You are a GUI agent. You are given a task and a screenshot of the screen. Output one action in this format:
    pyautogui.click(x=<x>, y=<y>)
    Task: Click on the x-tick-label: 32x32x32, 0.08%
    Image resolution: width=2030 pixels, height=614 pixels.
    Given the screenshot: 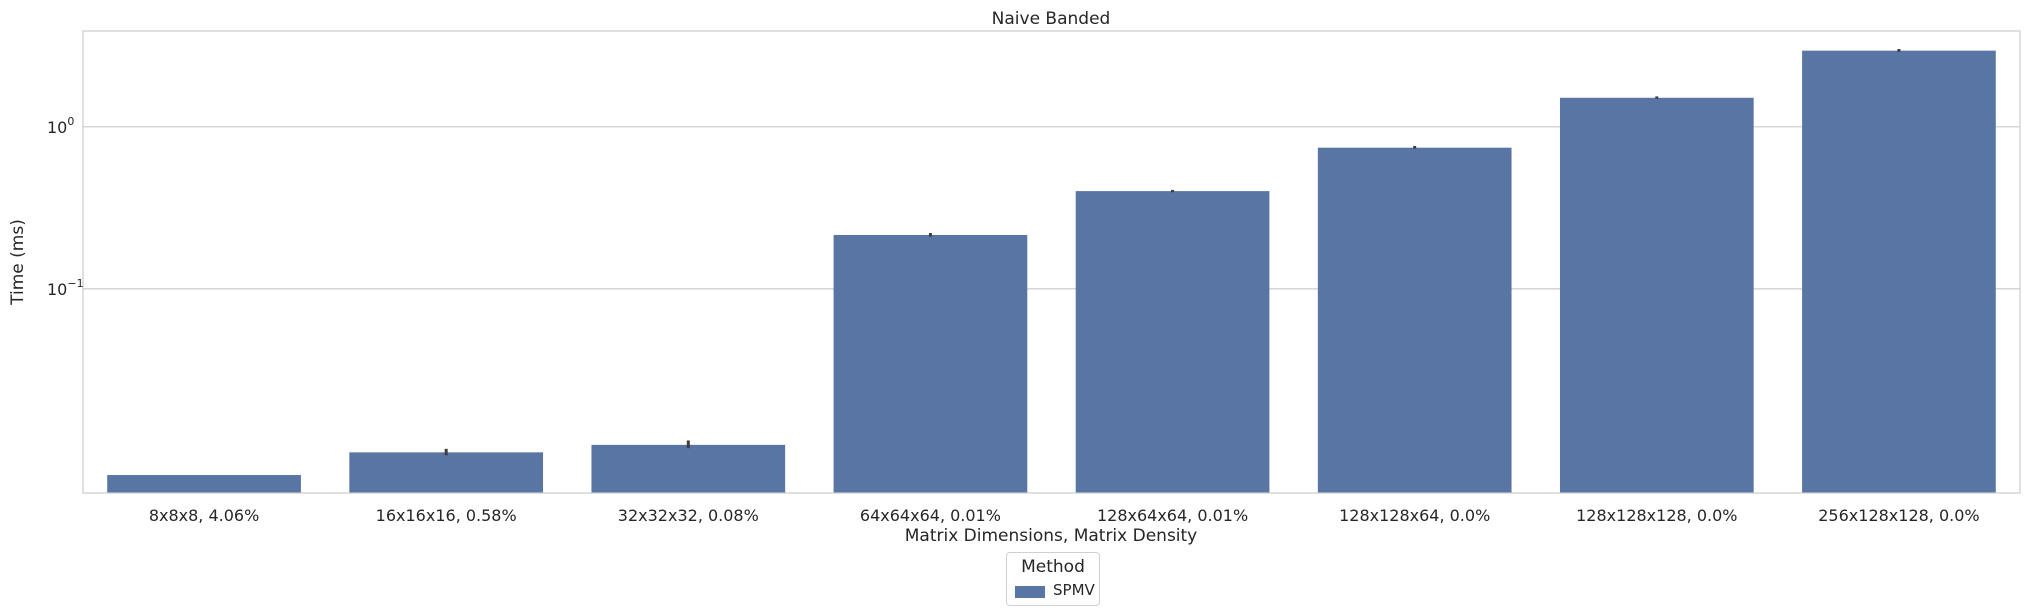 What is the action you would take?
    pyautogui.click(x=688, y=515)
    